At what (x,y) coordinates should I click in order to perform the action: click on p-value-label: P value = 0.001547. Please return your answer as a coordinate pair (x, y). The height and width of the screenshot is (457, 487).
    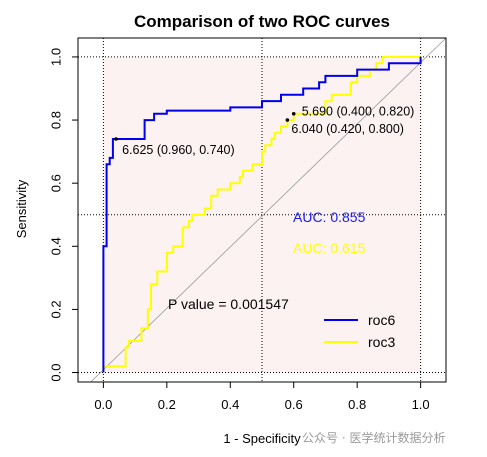
    Looking at the image, I should click on (228, 304).